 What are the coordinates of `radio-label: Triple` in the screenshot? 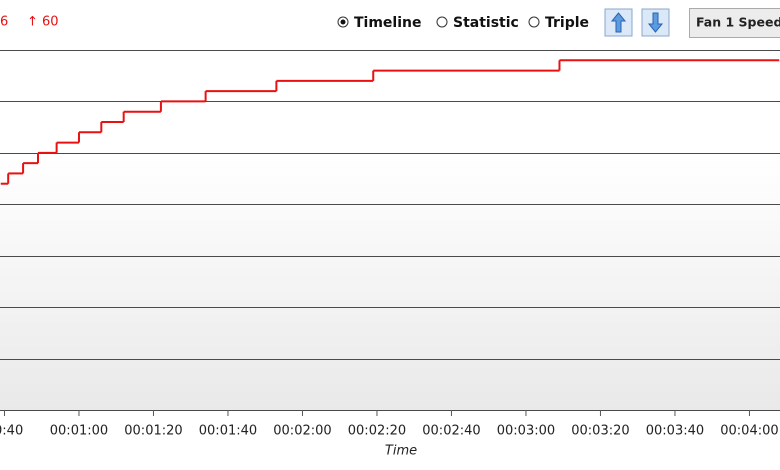 It's located at (567, 23).